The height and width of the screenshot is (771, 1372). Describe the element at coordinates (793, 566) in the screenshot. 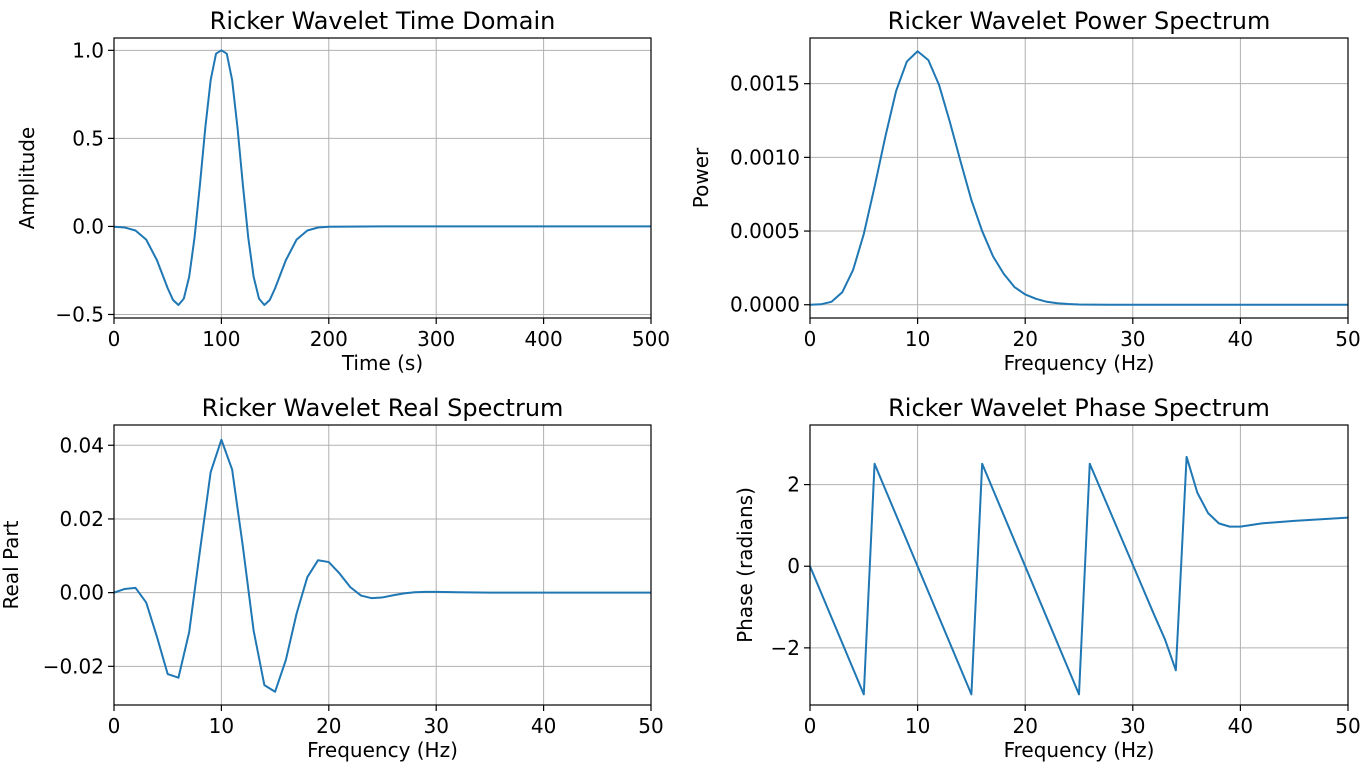

I see `y-tick-label: 0` at that location.